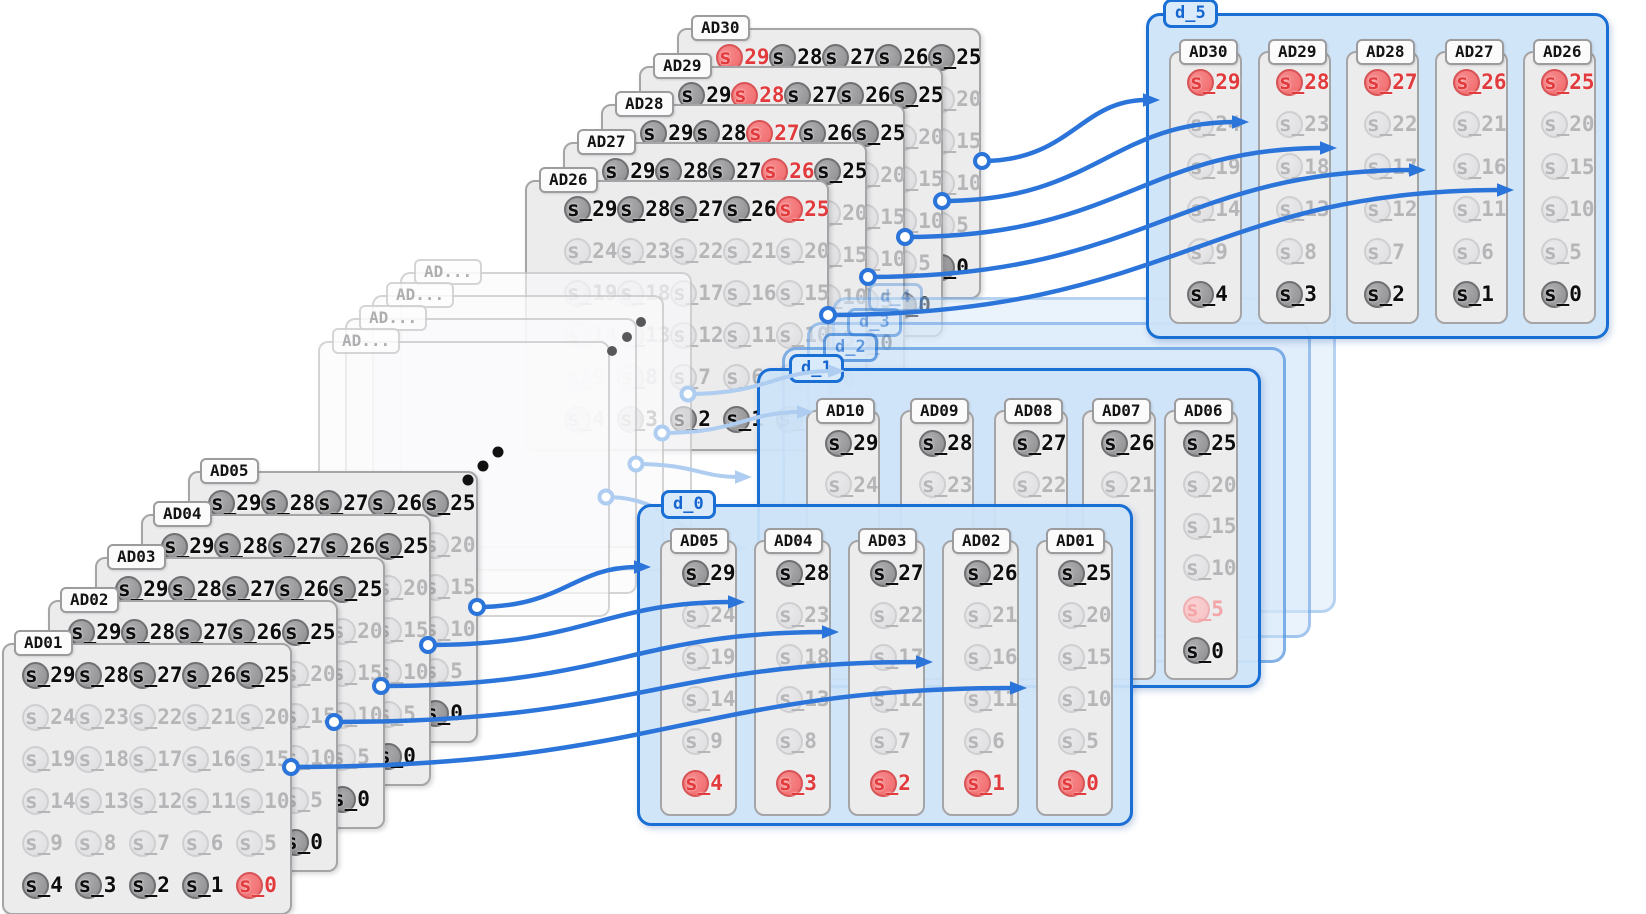 This screenshot has height=914, width=1646. Describe the element at coordinates (1294, 181) in the screenshot. I see `panel-column-AD29: AD29 s_28 s_23 s_18 s_13 s_8 s_3` at that location.